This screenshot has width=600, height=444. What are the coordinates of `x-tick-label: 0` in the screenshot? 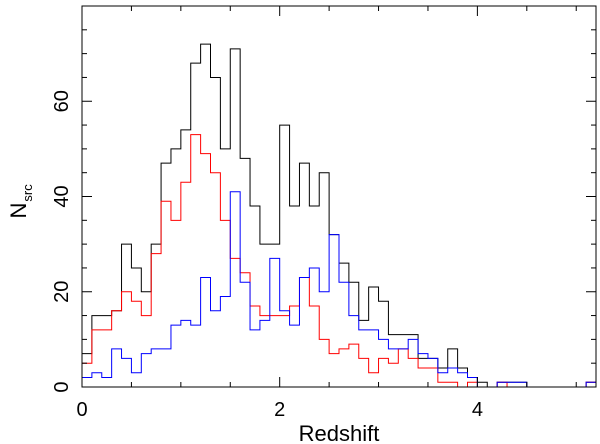 It's located at (81, 410).